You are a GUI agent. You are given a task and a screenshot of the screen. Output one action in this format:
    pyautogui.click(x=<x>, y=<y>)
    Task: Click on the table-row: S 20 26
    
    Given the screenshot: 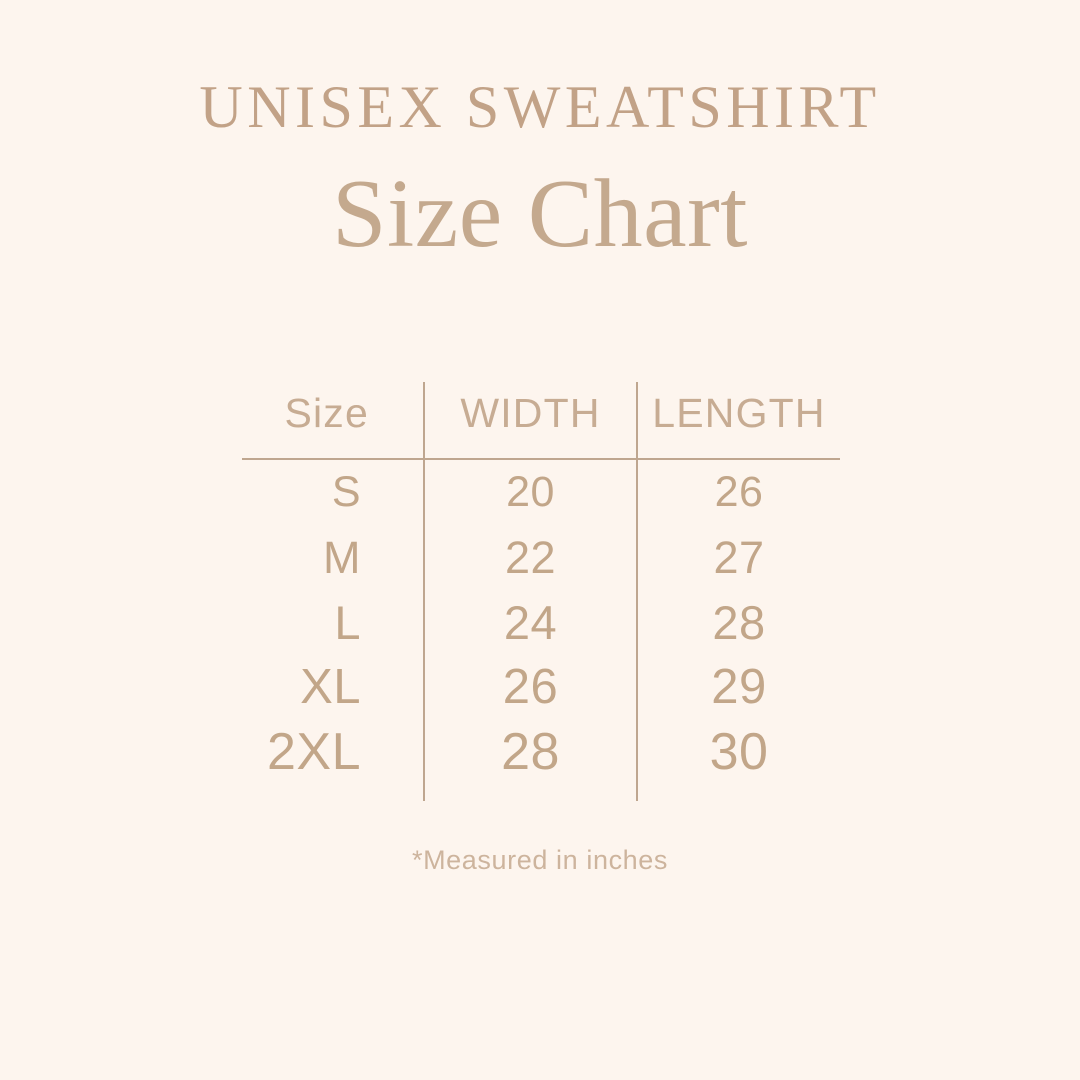 What is the action you would take?
    pyautogui.click(x=541, y=492)
    